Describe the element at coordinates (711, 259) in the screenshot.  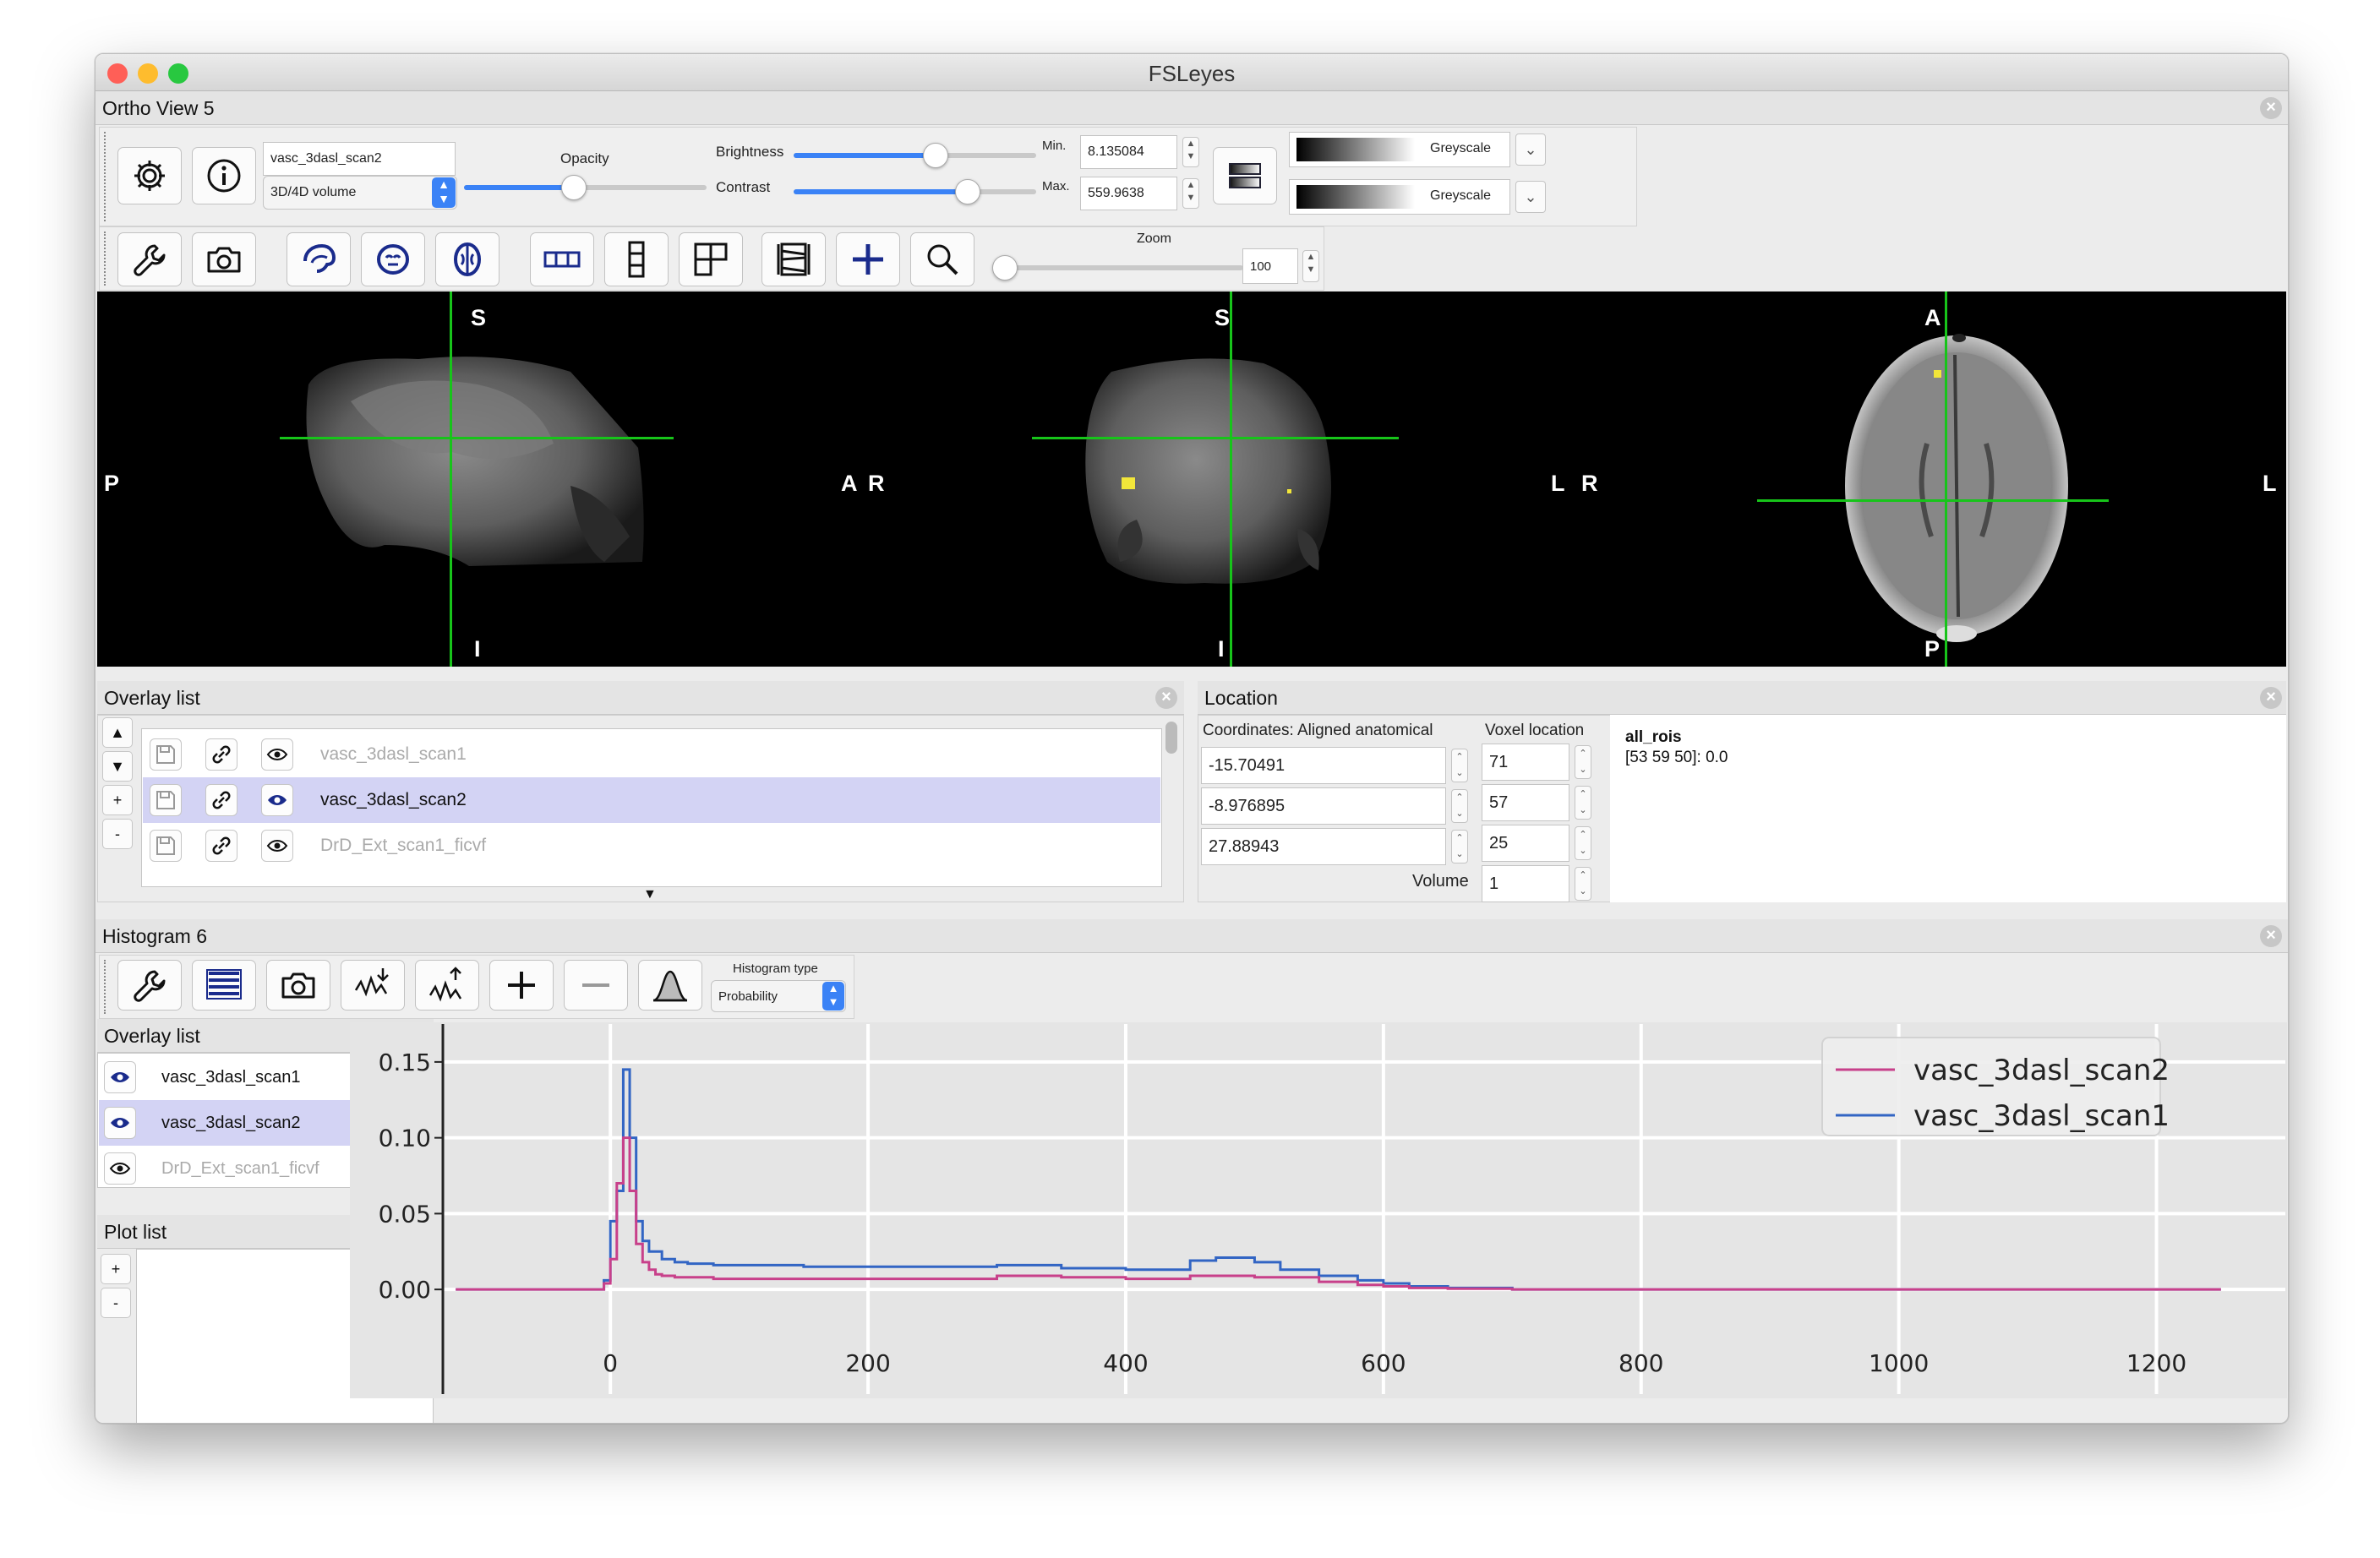
I see `grid-layout-button` at that location.